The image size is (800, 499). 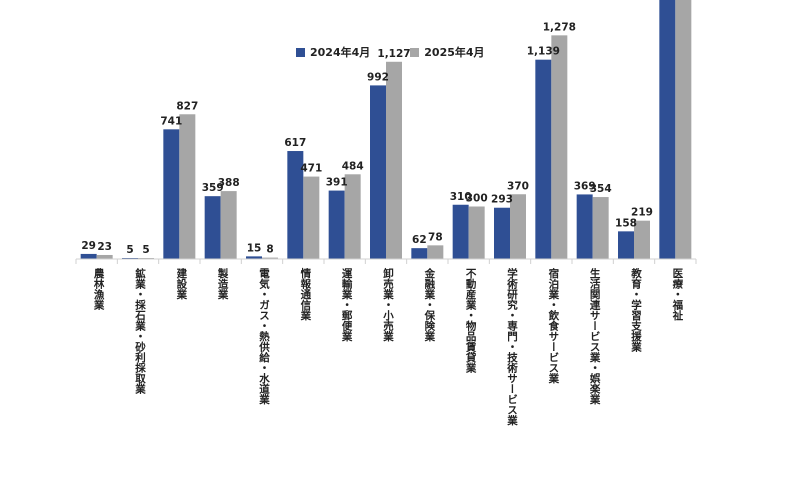 I want to click on category-label: 不動産業・物品賃貸業, so click(x=470, y=320).